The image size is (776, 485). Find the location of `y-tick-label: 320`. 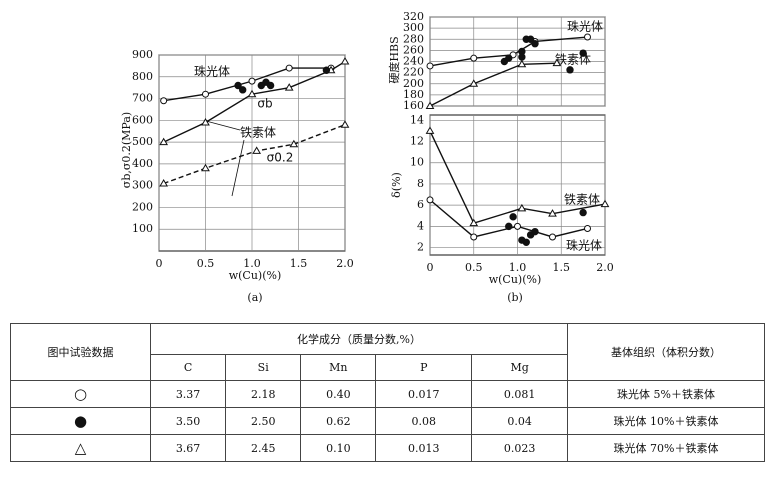

y-tick-label: 320 is located at coordinates (413, 16).